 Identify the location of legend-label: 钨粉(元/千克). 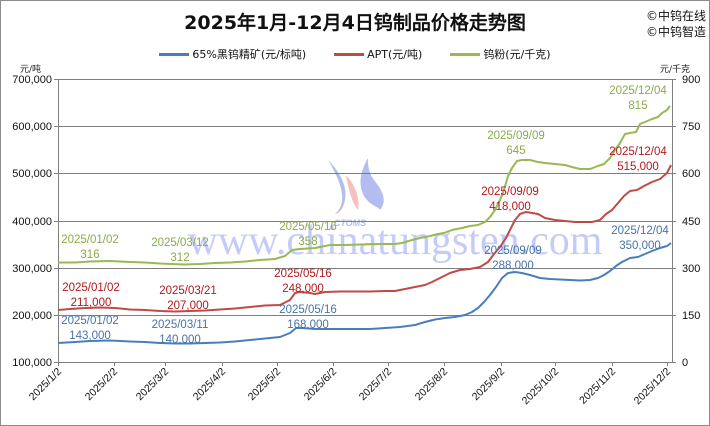
(517, 54).